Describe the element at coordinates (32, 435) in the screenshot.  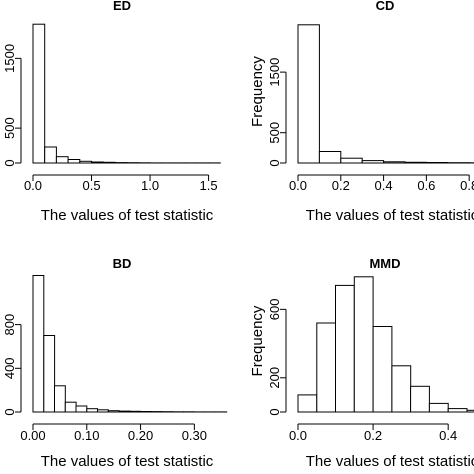
I see `x-tick-label: 0.00` at that location.